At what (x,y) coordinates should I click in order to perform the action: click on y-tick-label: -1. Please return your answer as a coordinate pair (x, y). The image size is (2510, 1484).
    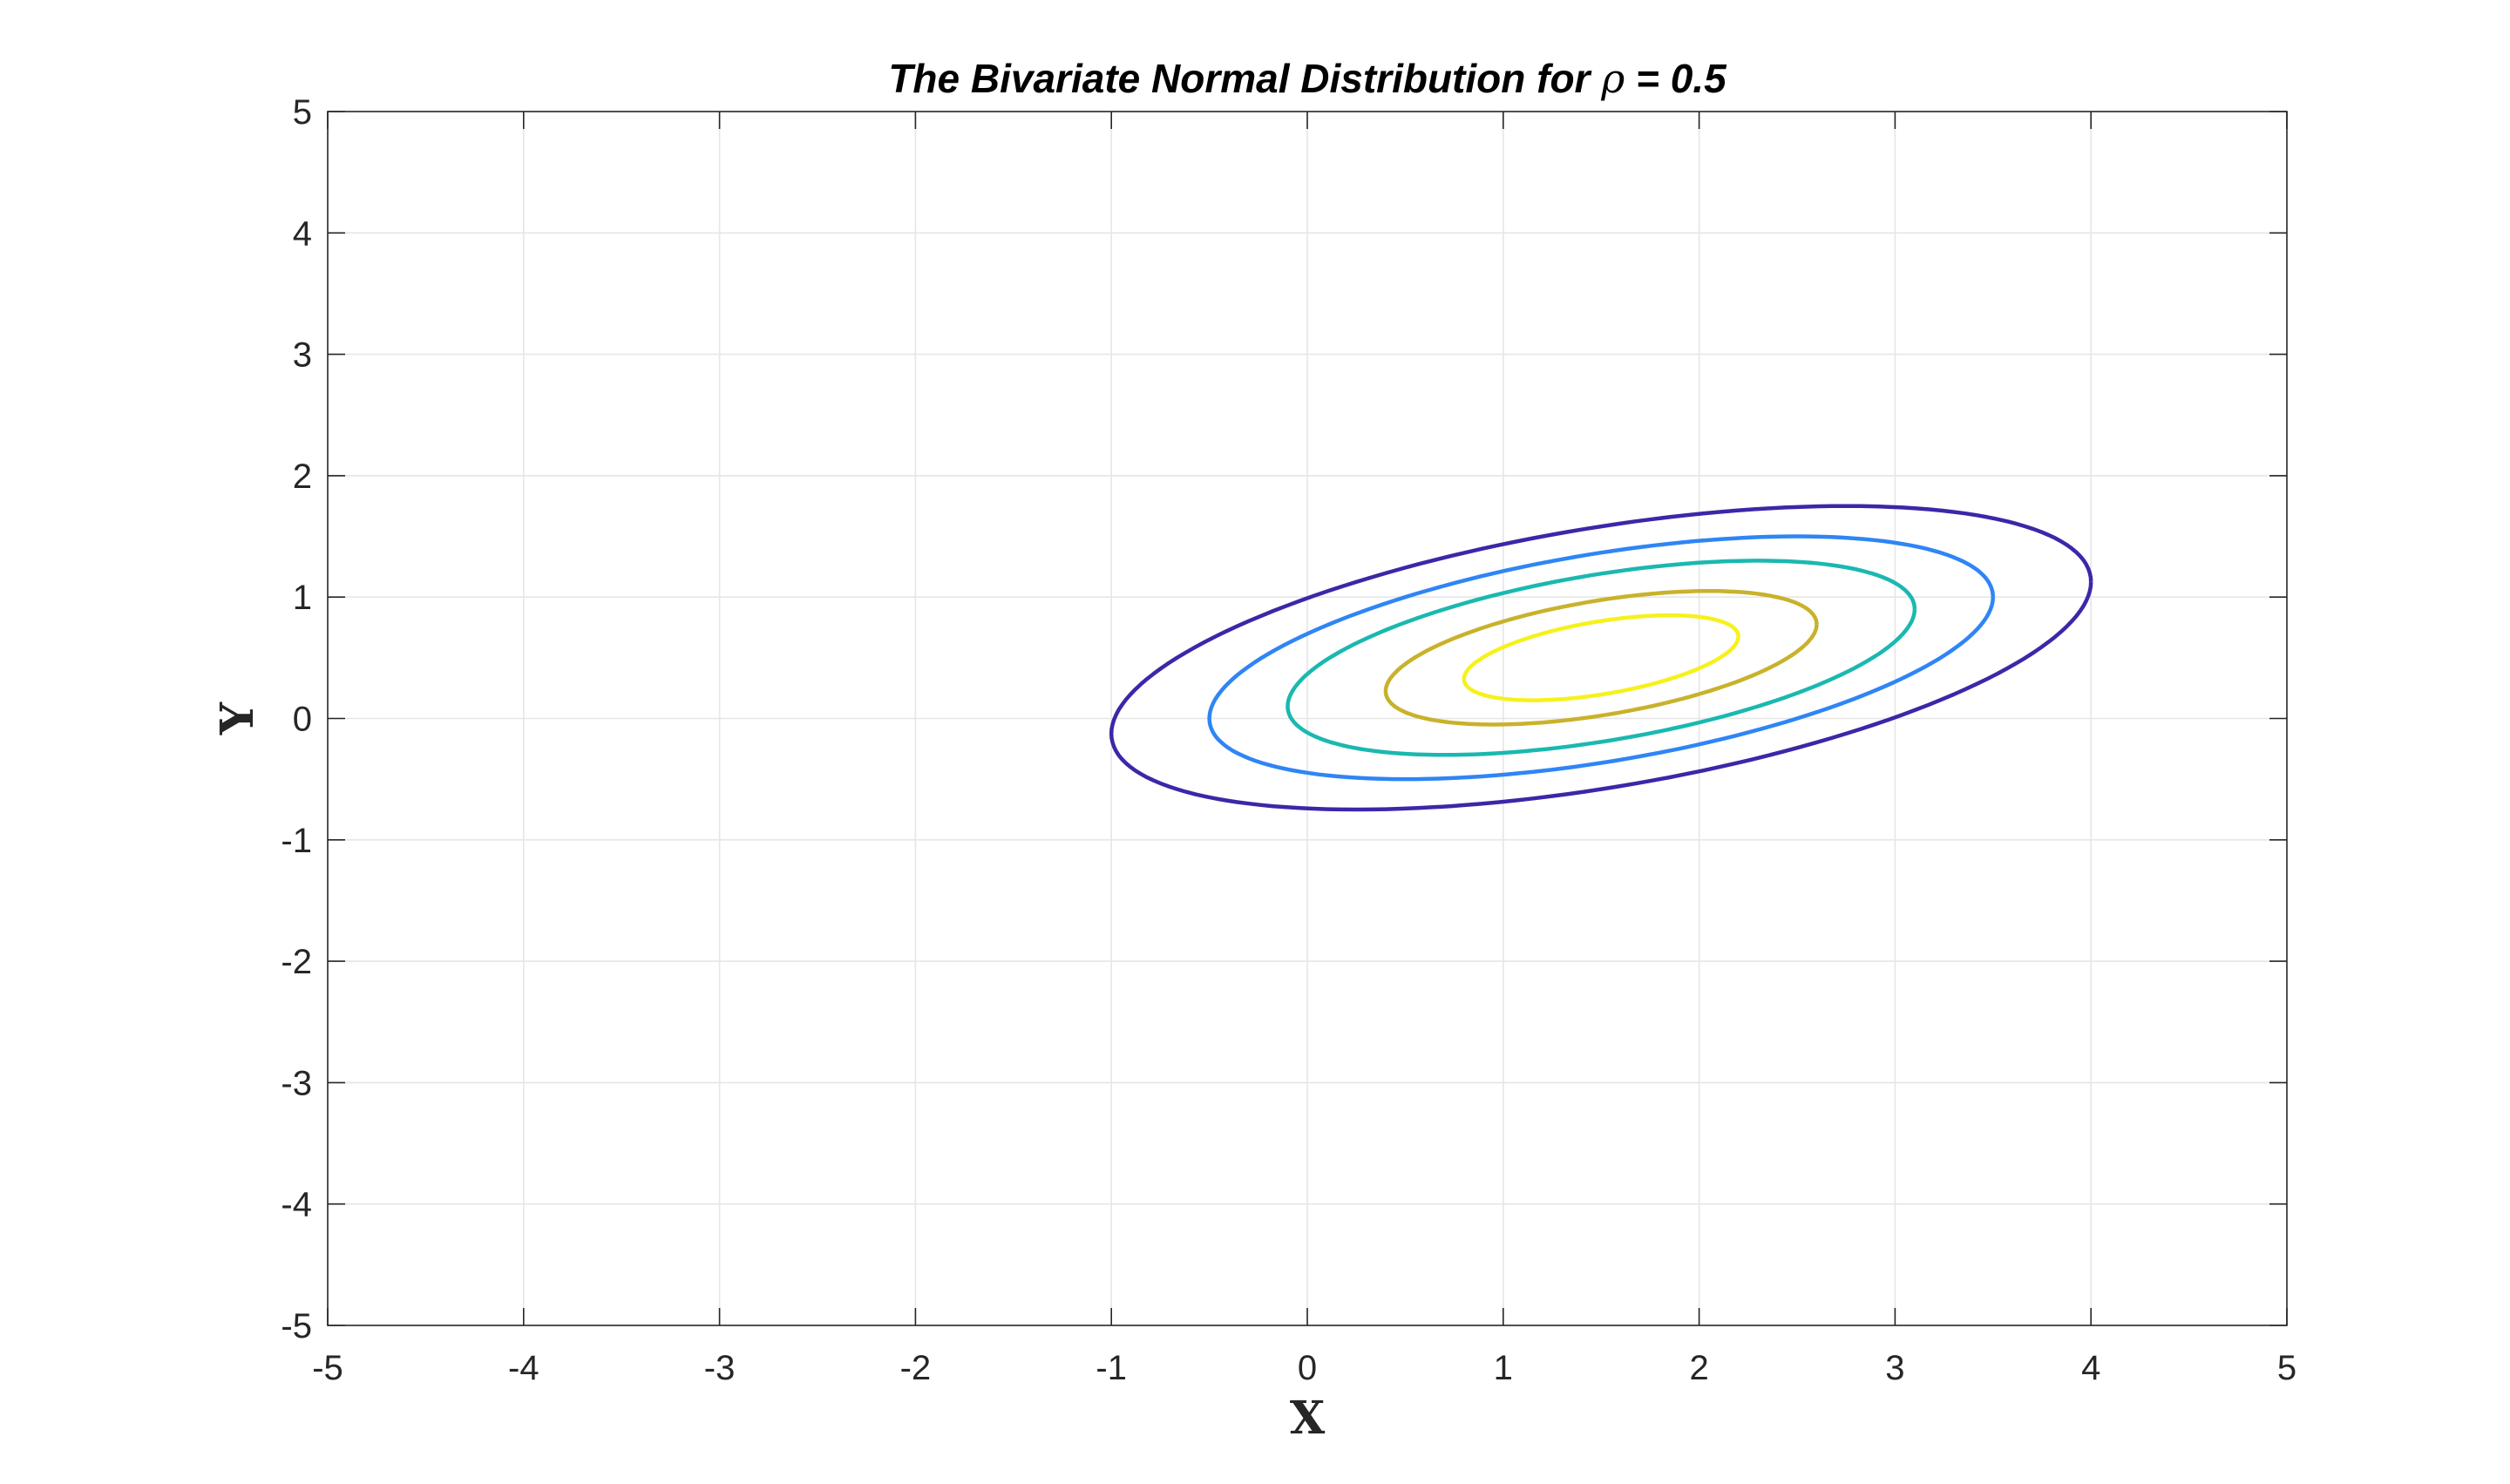
    Looking at the image, I should click on (296, 841).